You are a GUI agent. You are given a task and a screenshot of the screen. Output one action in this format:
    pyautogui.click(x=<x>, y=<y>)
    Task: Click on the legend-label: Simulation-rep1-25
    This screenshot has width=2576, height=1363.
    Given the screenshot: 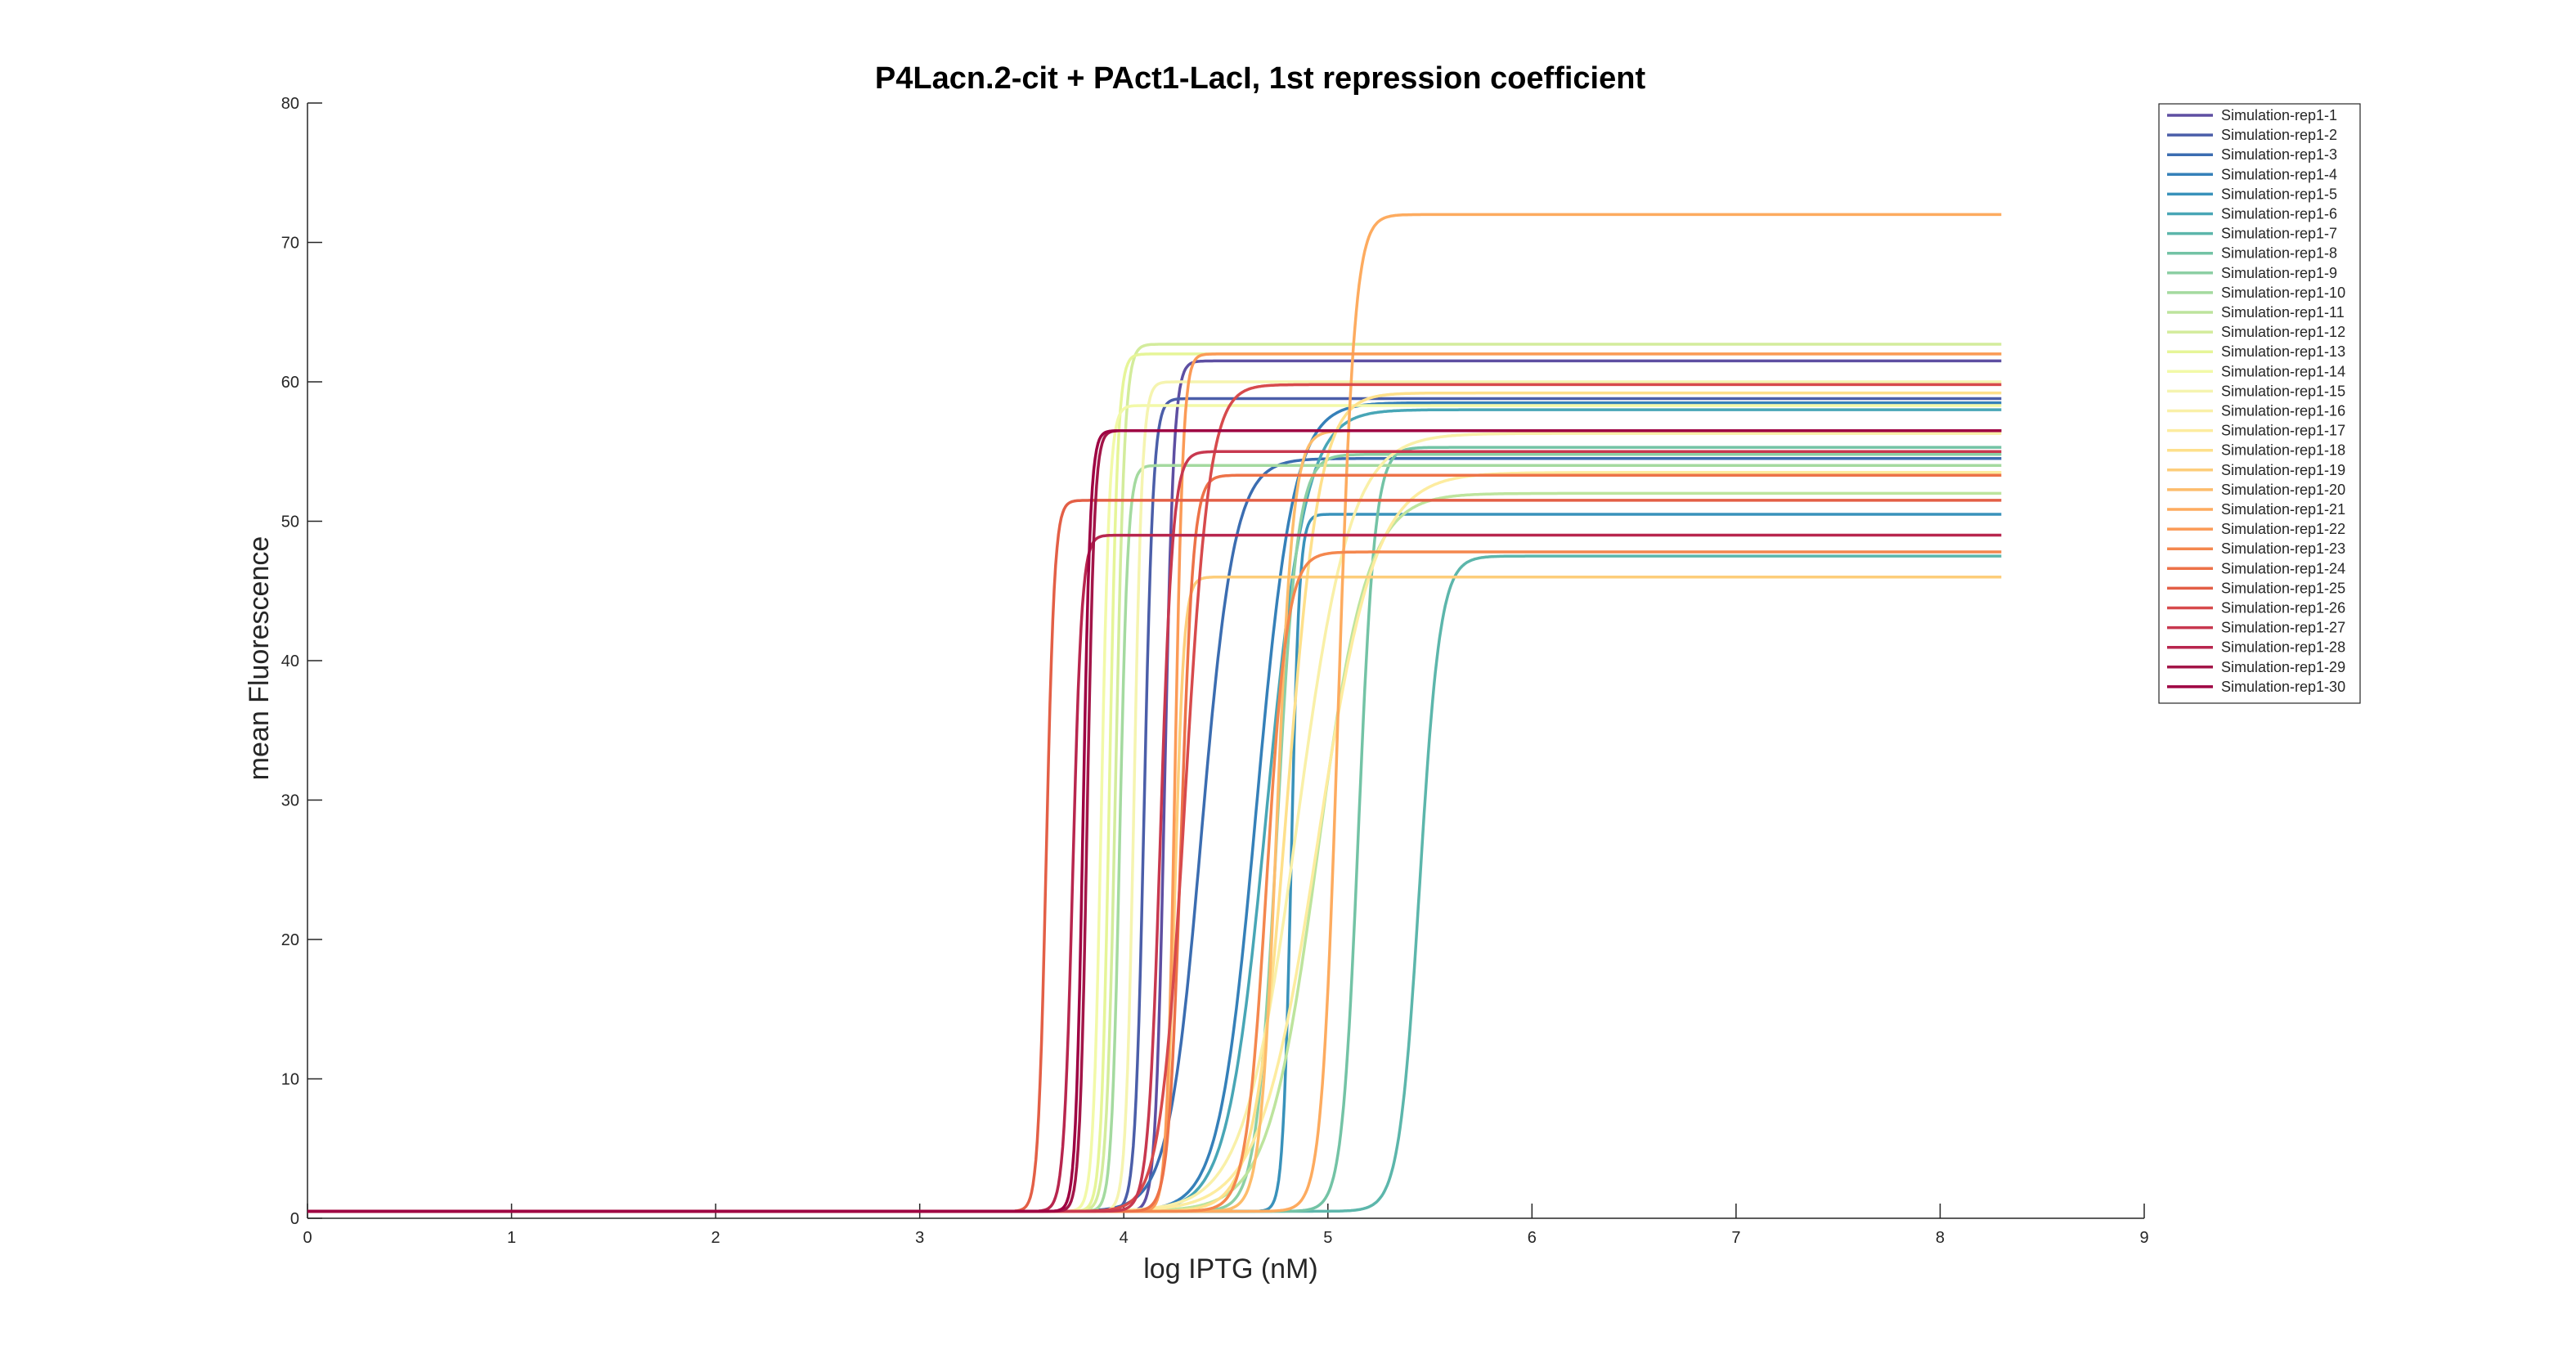 What is the action you would take?
    pyautogui.click(x=2283, y=588)
    